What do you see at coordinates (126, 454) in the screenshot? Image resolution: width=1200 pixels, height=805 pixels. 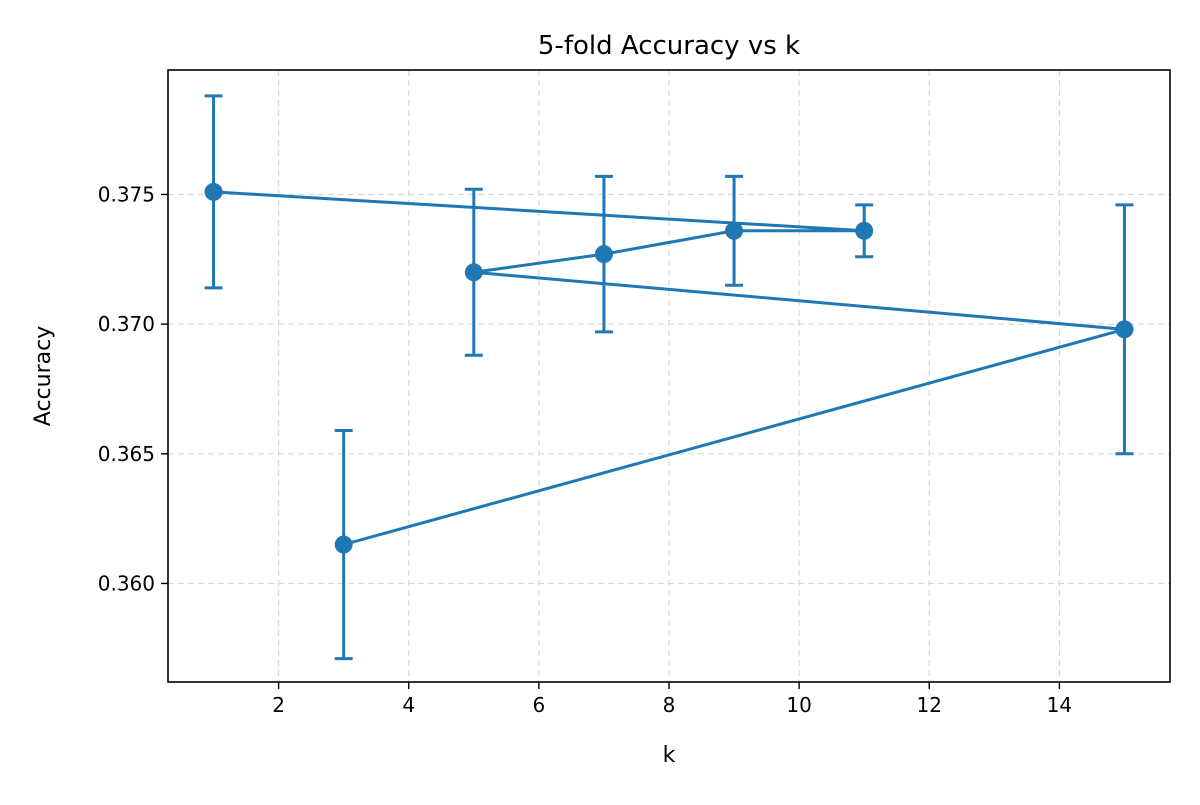 I see `y-tick-label: 0.365` at bounding box center [126, 454].